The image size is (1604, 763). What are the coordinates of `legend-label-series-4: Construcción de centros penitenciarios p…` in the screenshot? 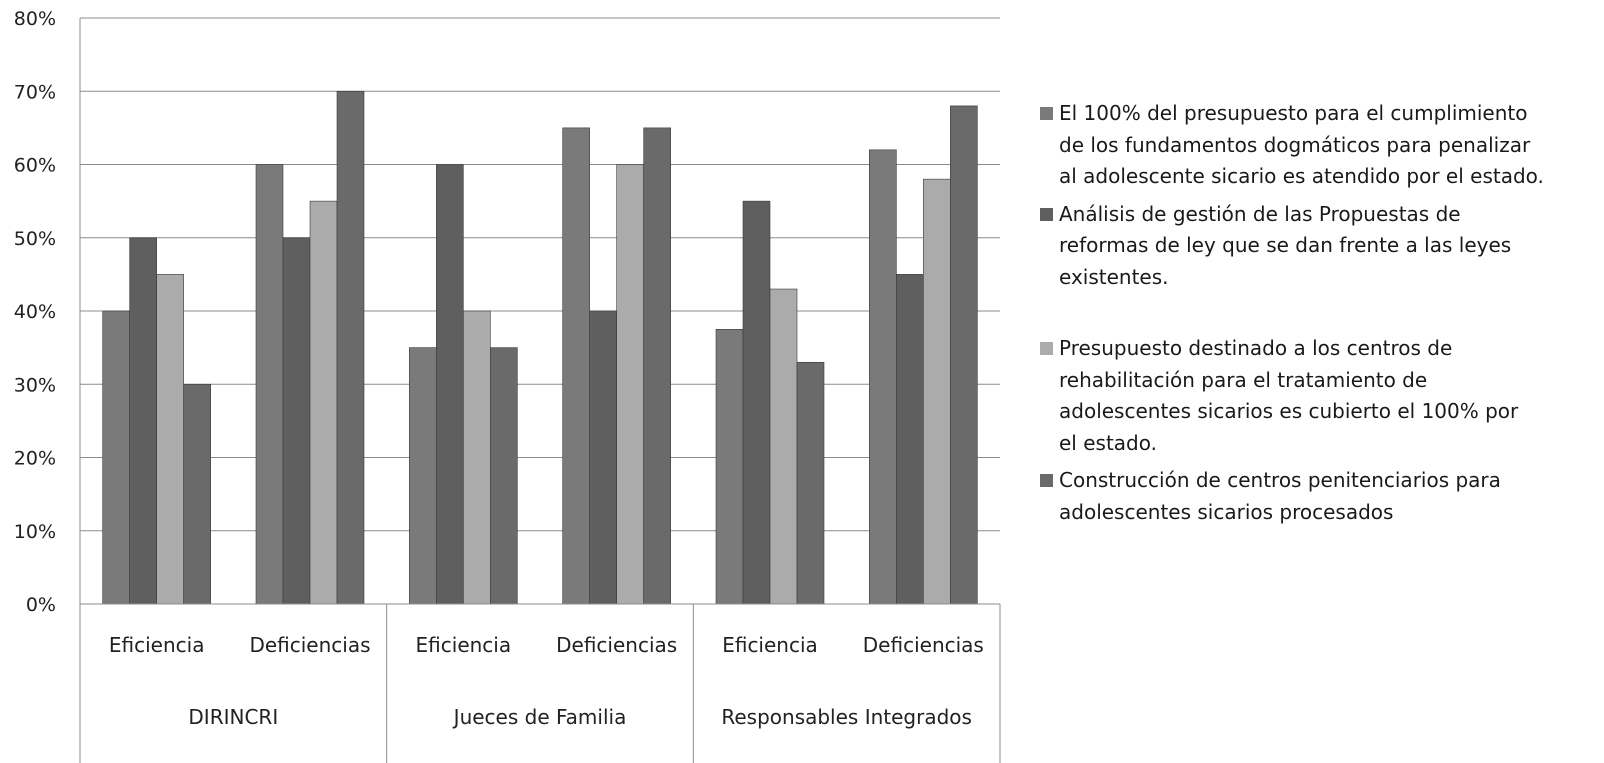 It's located at (1280, 496).